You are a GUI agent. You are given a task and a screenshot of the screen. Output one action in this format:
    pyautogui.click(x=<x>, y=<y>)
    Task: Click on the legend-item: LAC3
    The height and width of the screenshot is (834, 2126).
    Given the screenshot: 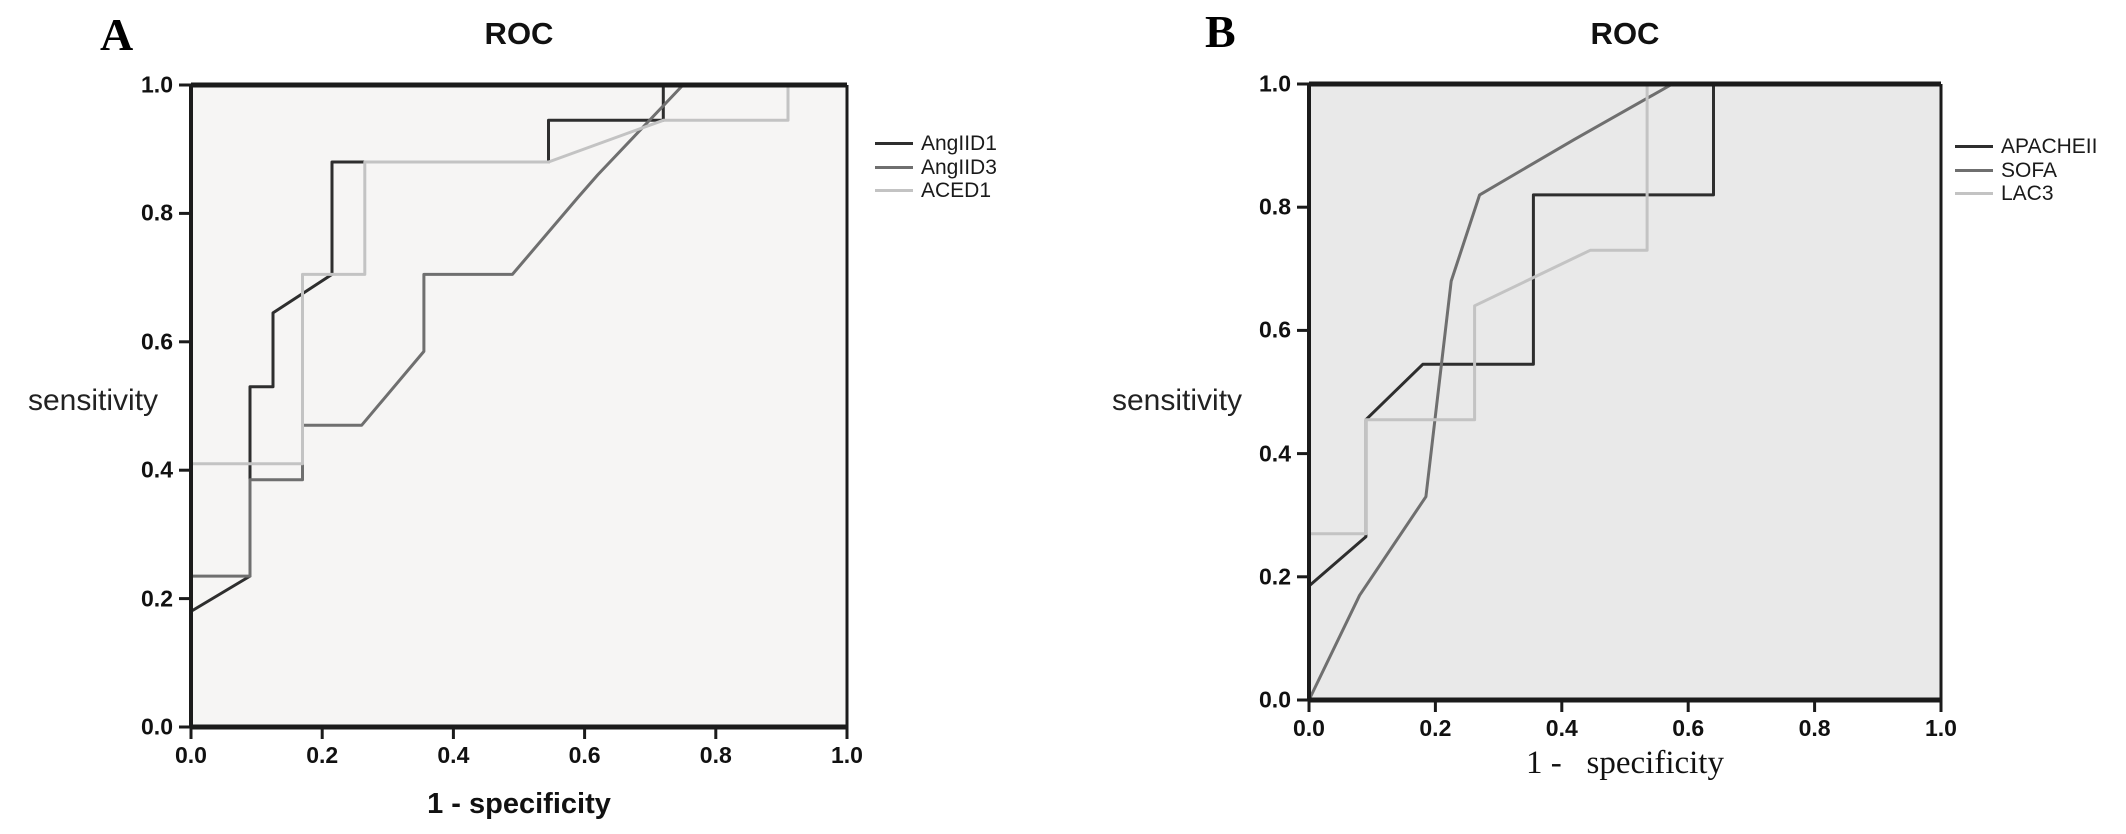 What is the action you would take?
    pyautogui.click(x=2004, y=193)
    